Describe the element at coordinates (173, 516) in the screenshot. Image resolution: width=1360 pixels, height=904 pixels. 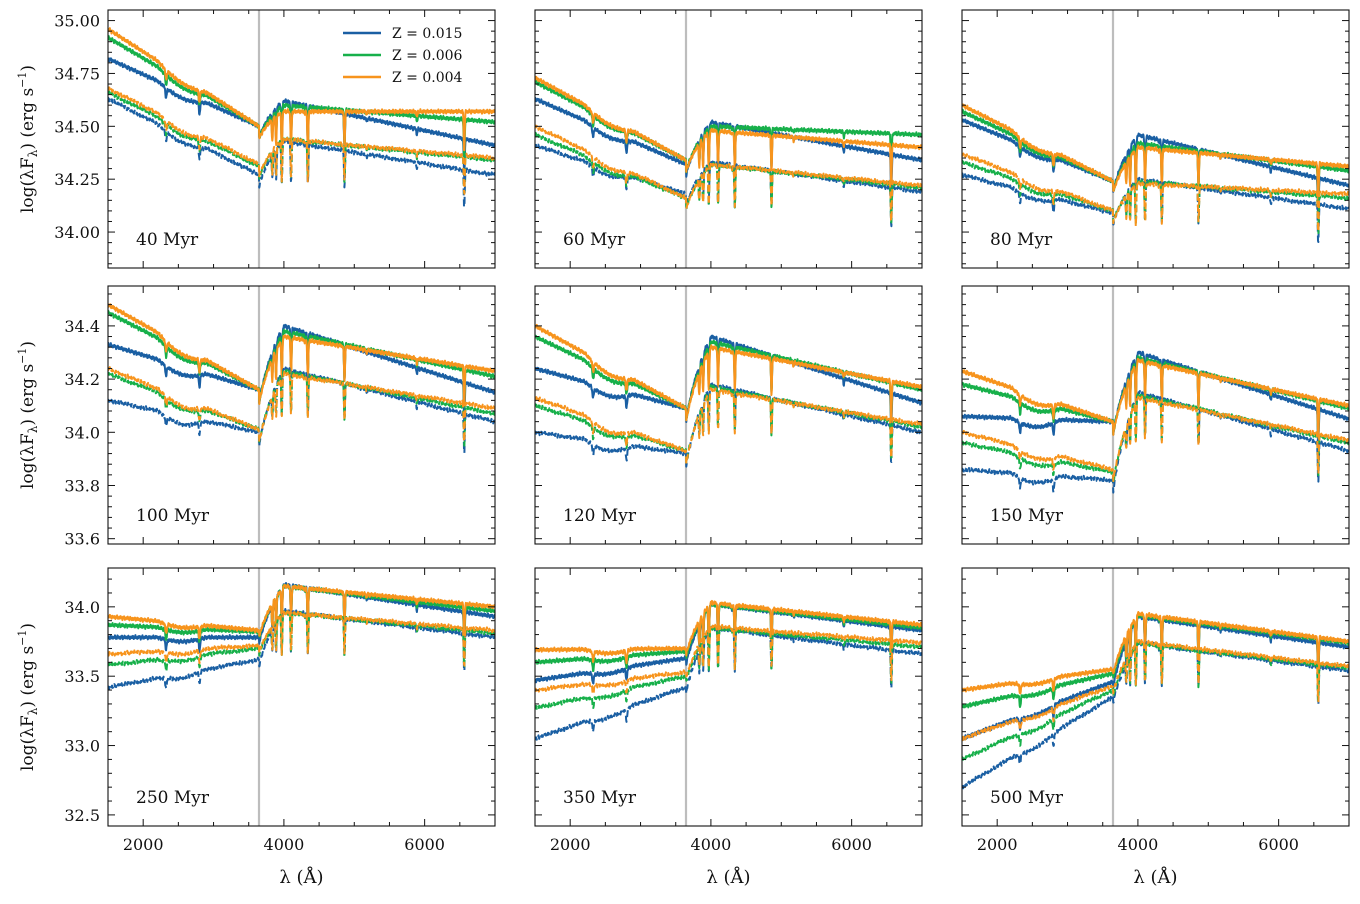
I see `panel-age-label: 100 Myr` at that location.